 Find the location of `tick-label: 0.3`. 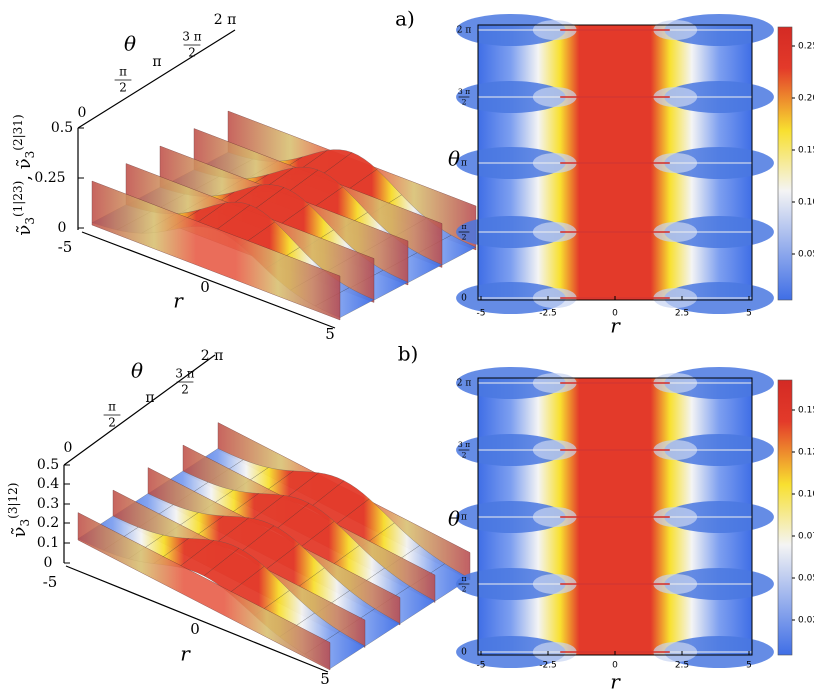

tick-label: 0.3 is located at coordinates (48, 504).